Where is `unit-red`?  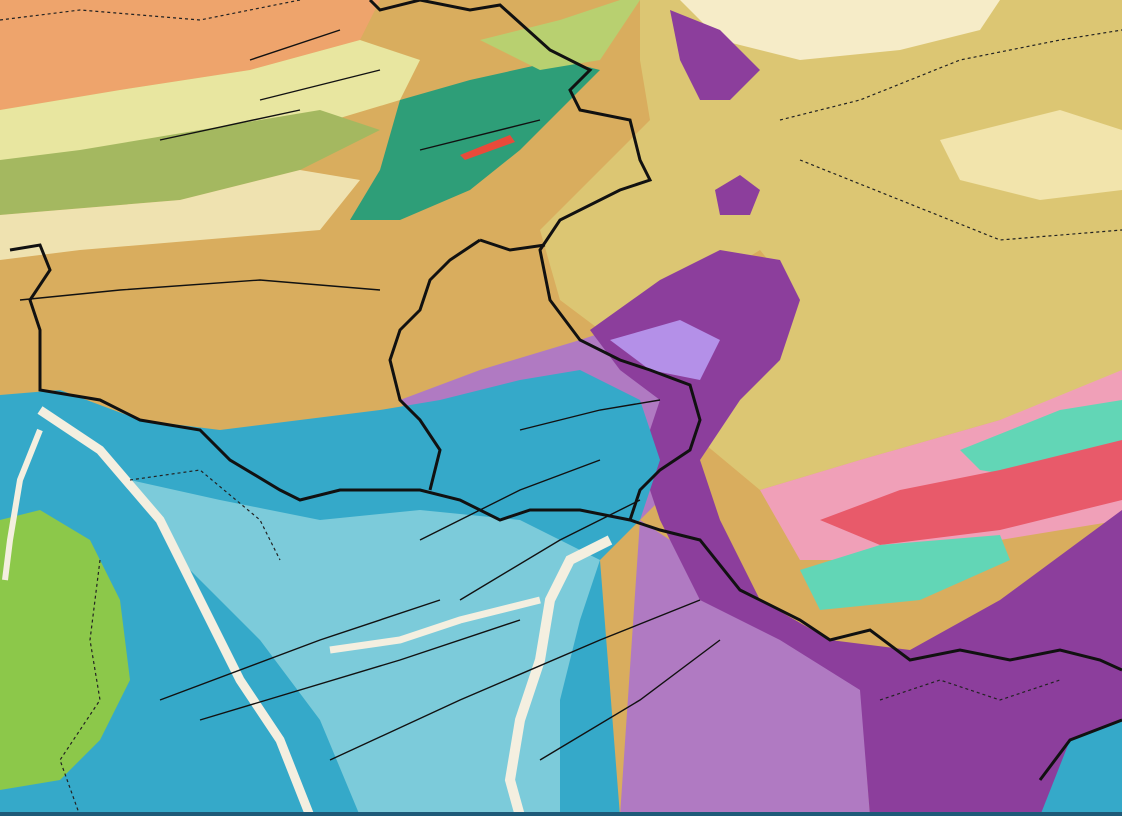 unit-red is located at coordinates (971, 492).